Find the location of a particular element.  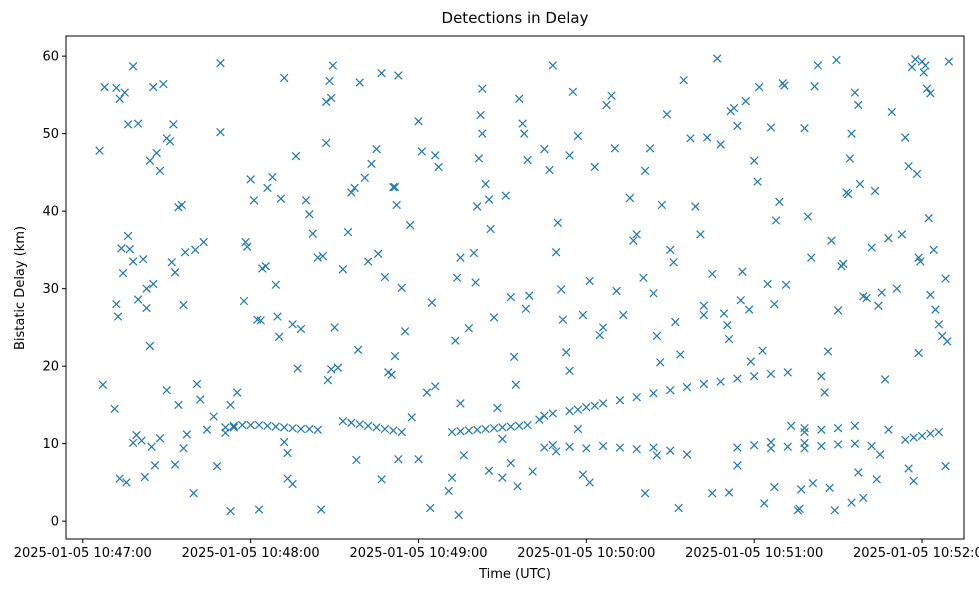

y-tick-label: 60 is located at coordinates (50, 57).